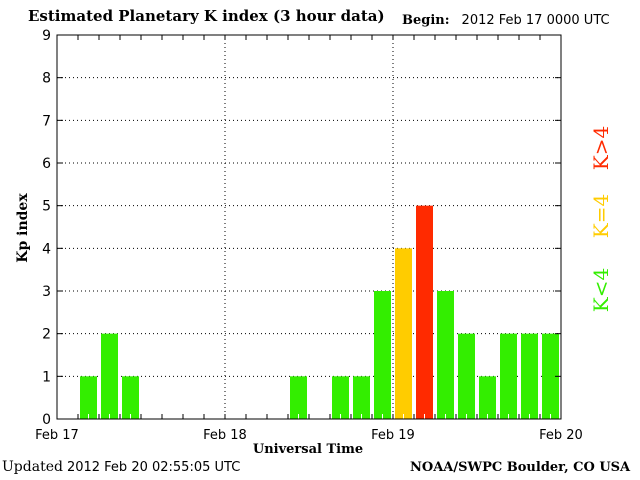 This screenshot has height=480, width=640. What do you see at coordinates (46, 377) in the screenshot?
I see `y-tick-label: 1` at bounding box center [46, 377].